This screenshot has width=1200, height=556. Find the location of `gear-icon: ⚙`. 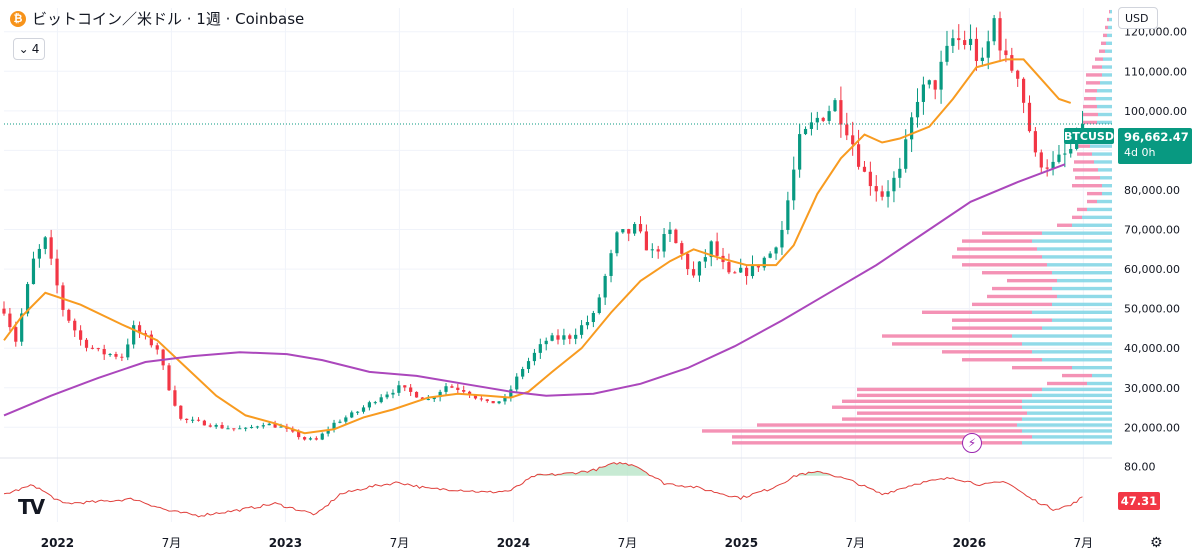

gear-icon: ⚙ is located at coordinates (1156, 543).